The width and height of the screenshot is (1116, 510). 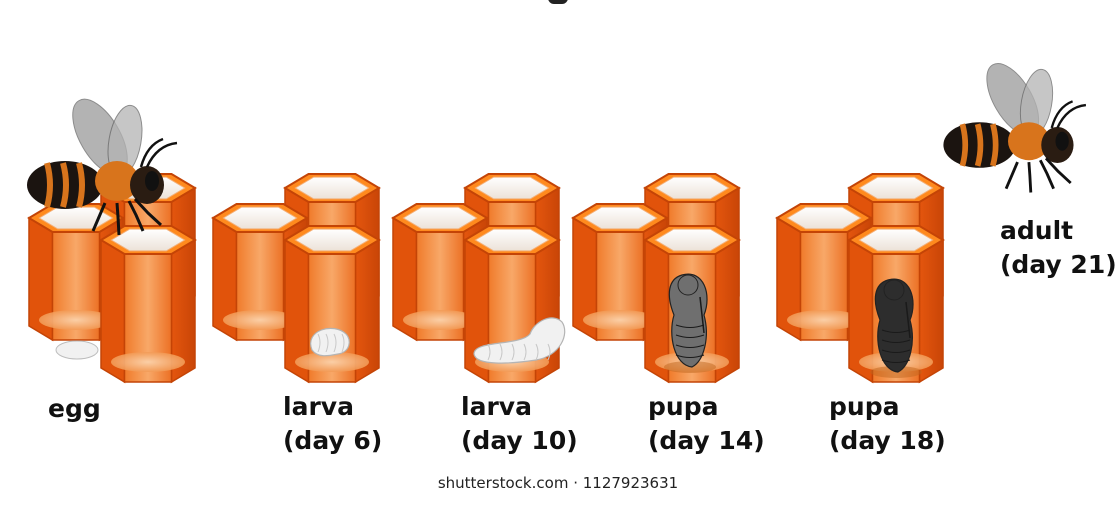 I want to click on adult-bee-icon, so click(x=1015, y=128).